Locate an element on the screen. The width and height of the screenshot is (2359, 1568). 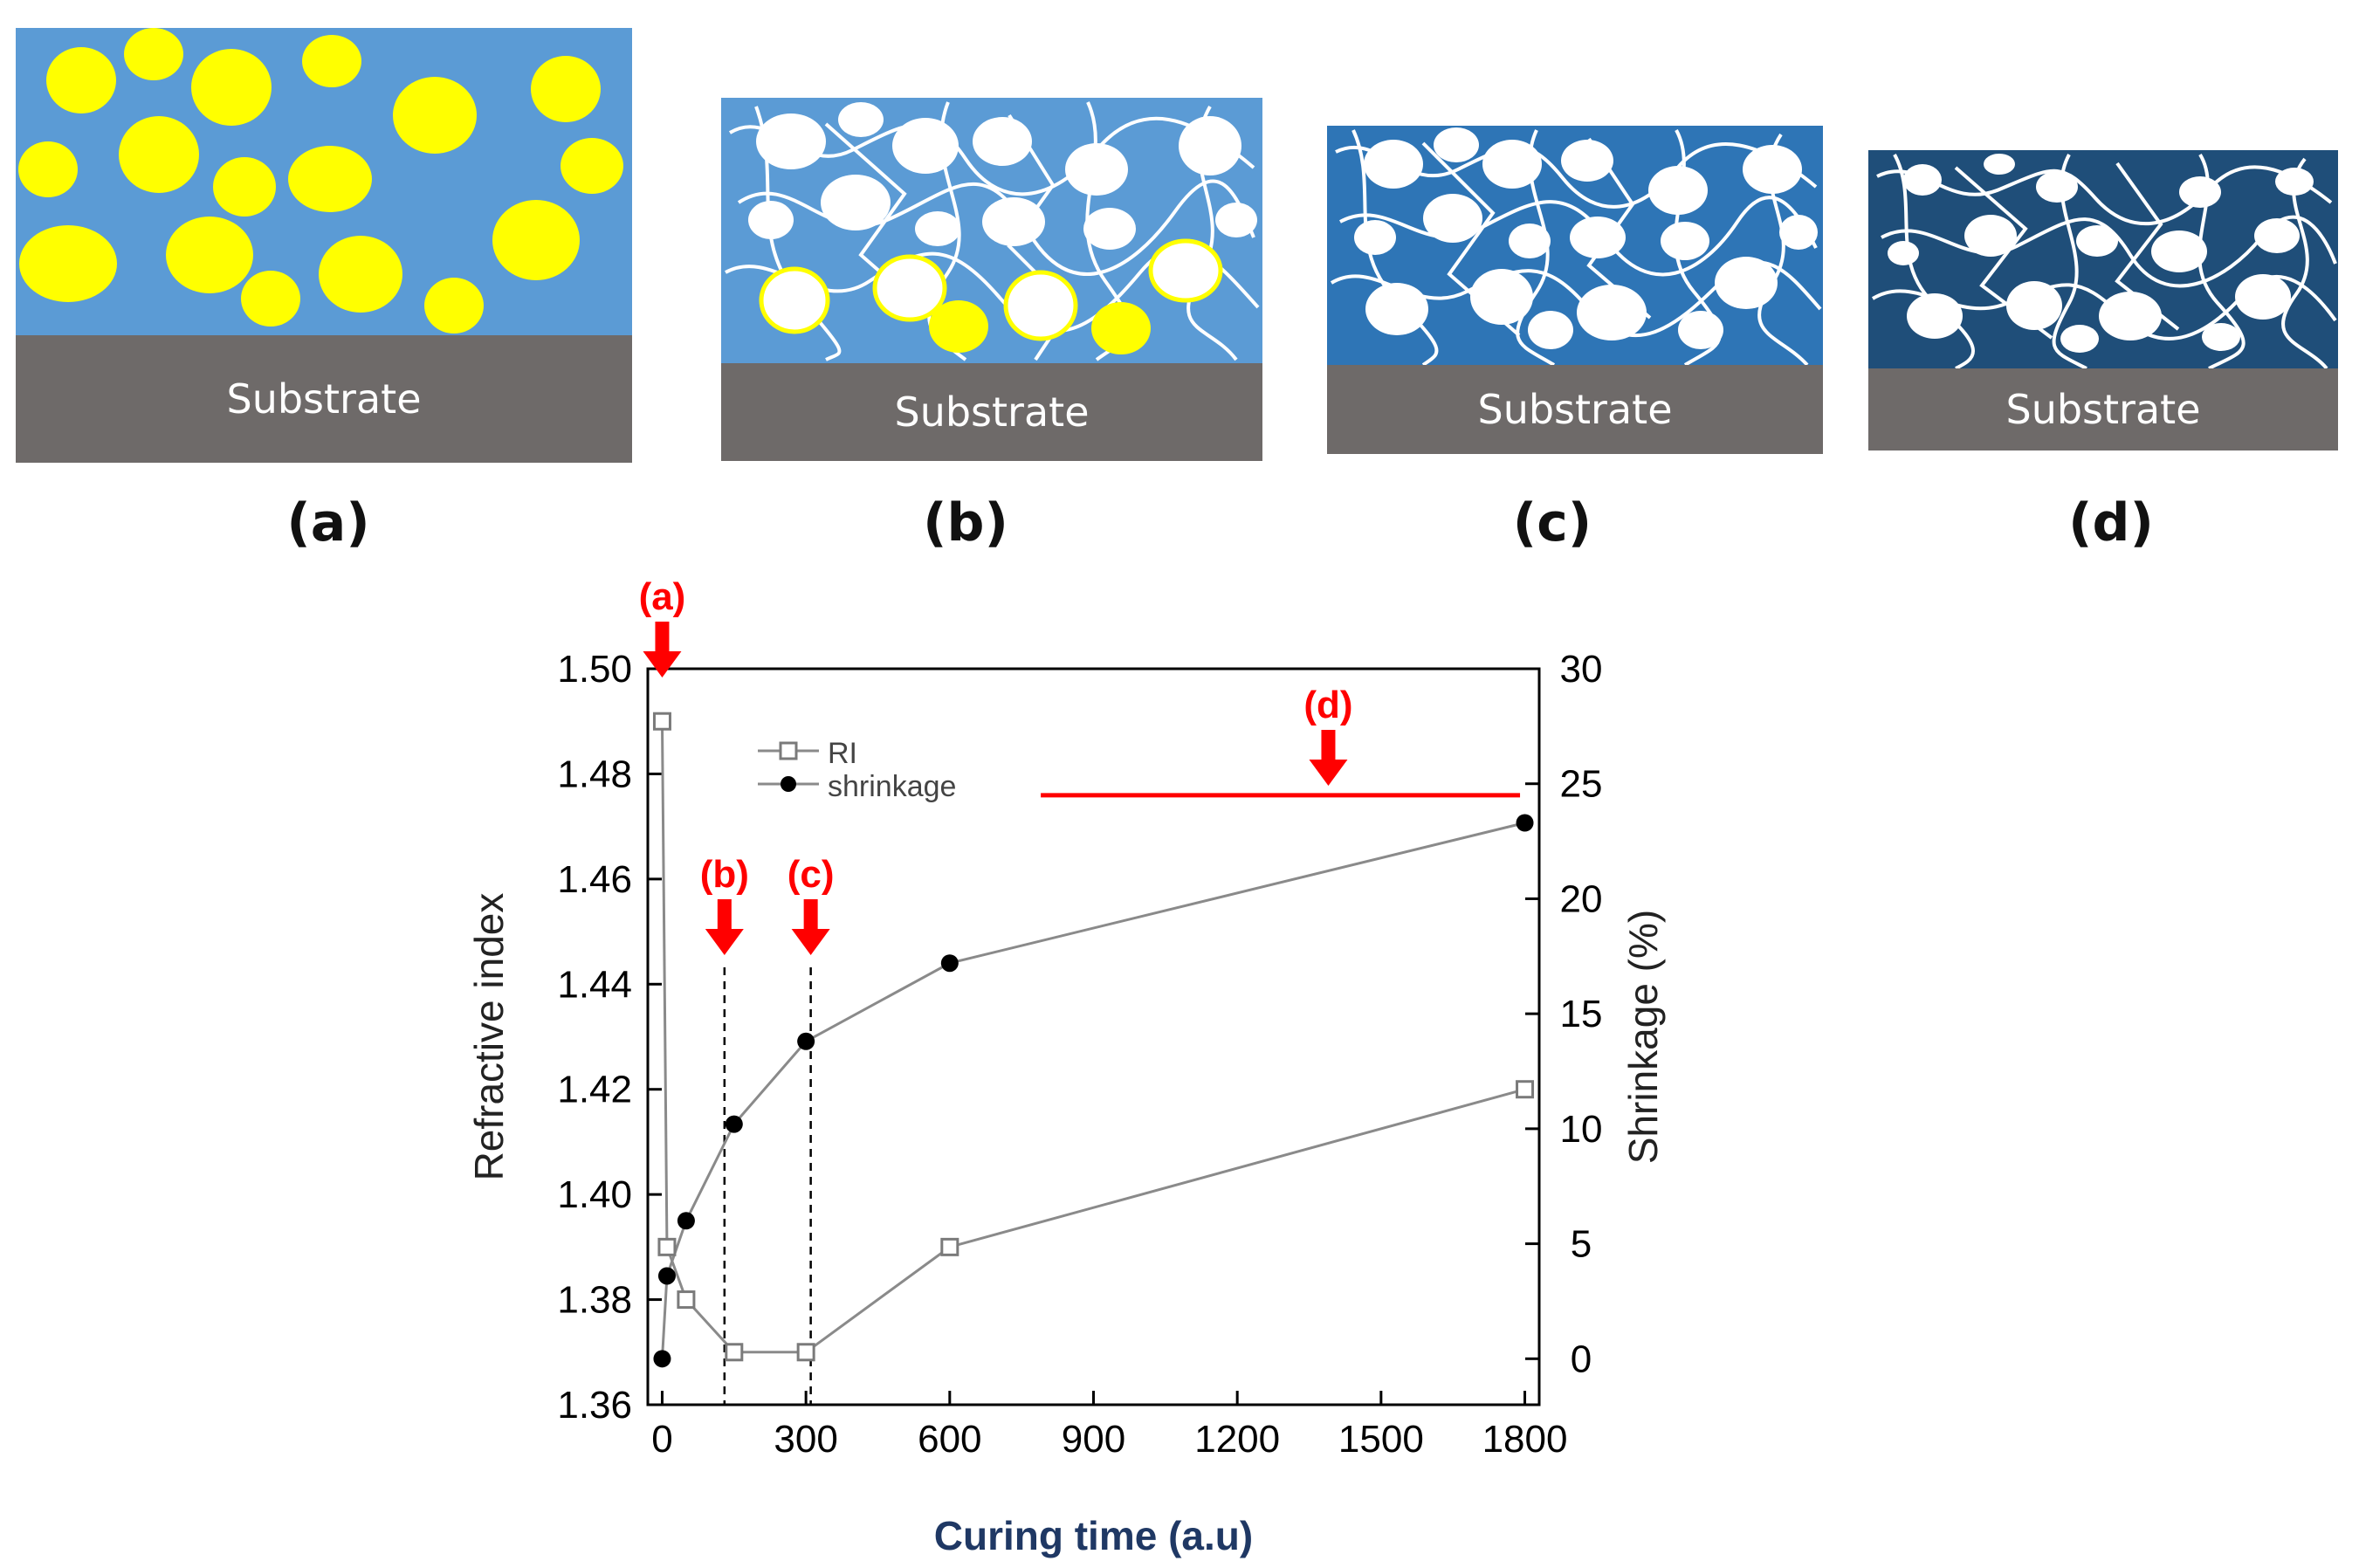
marker-label: (a) is located at coordinates (662, 596).